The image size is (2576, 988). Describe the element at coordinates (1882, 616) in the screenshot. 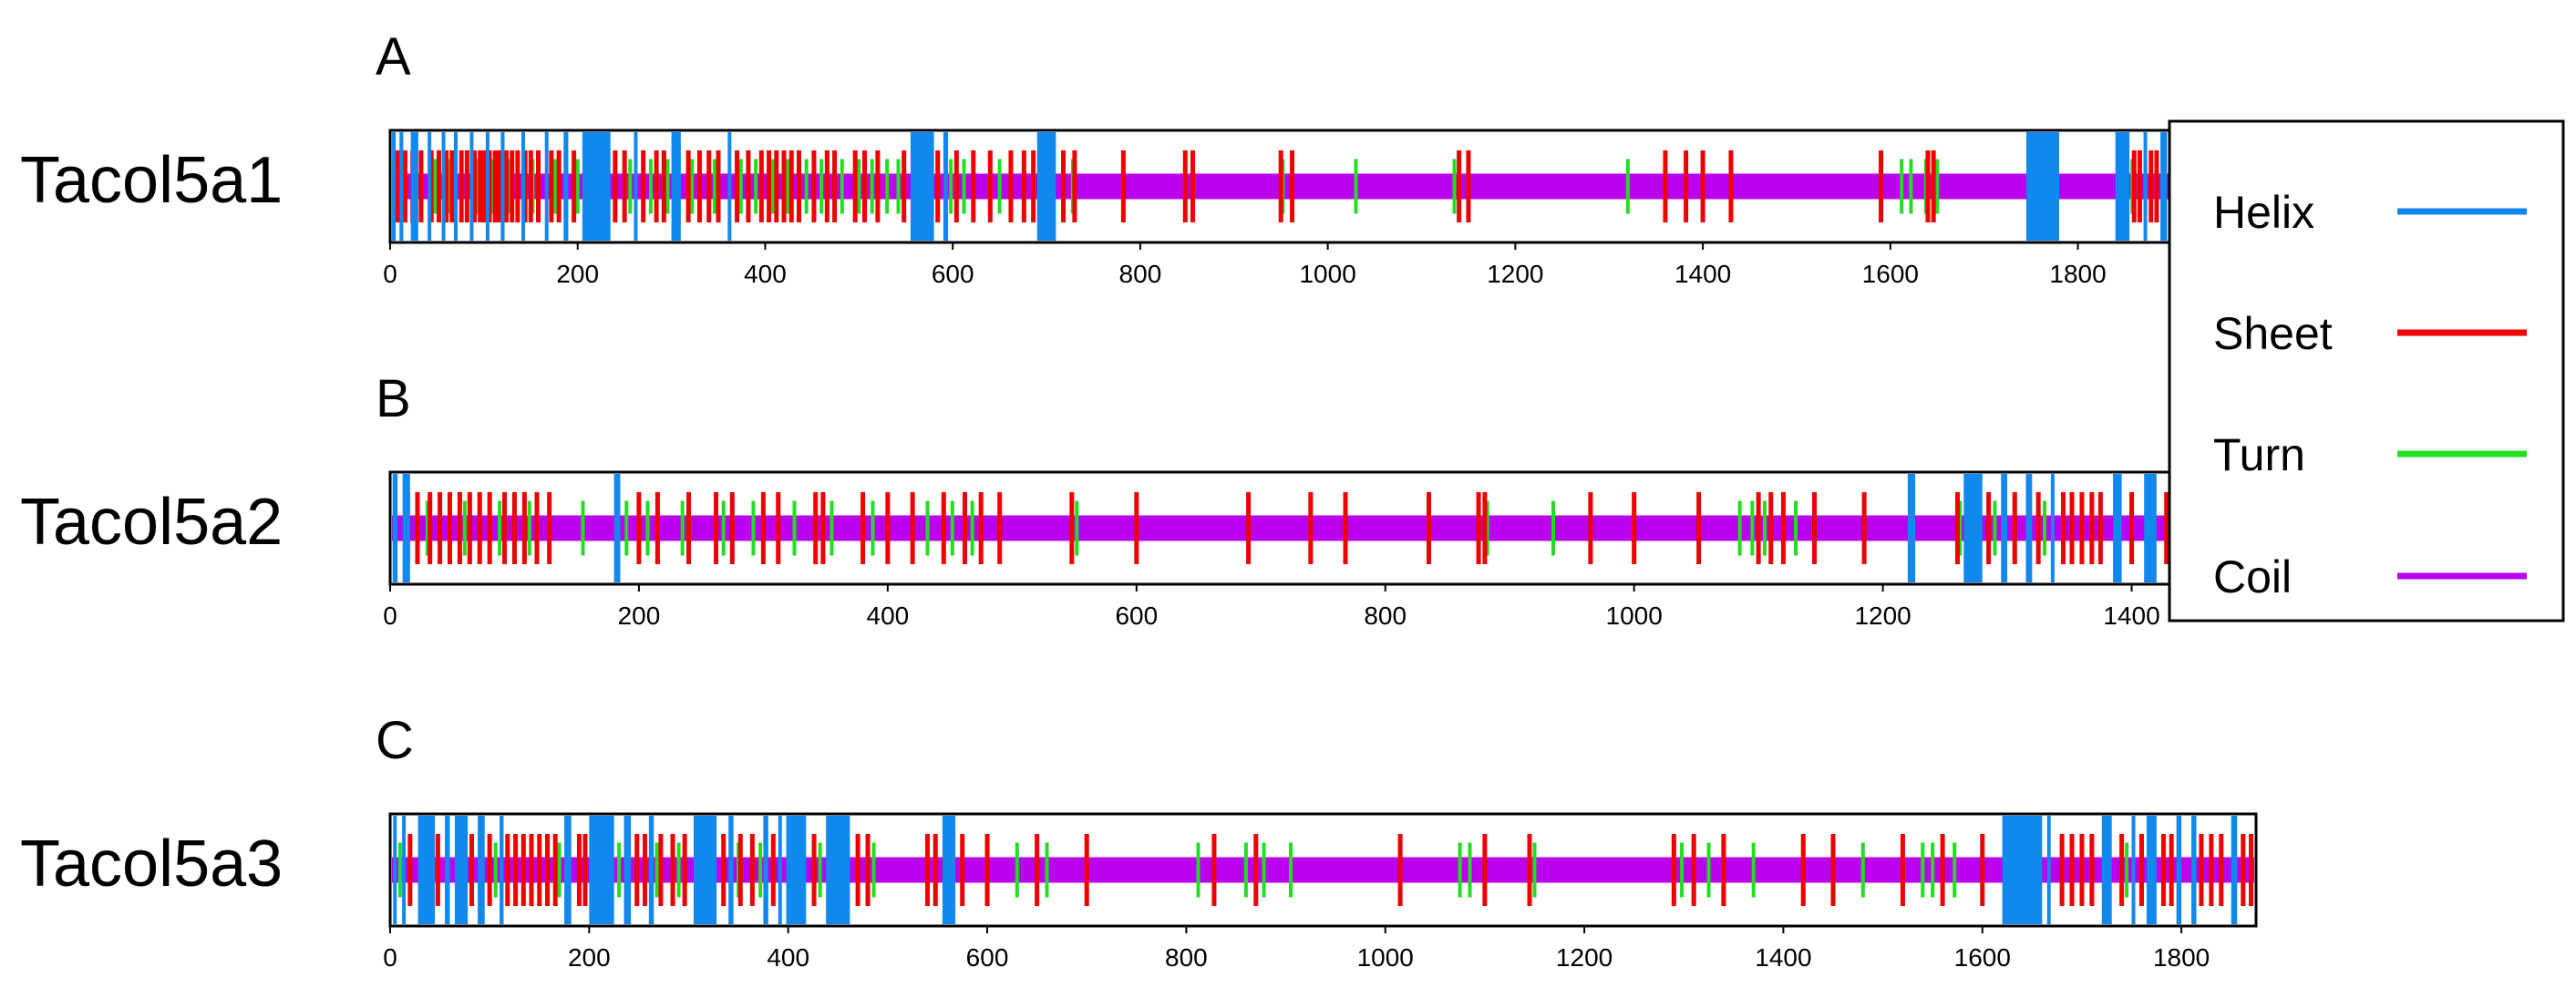

I see `tick-label: 1200` at that location.